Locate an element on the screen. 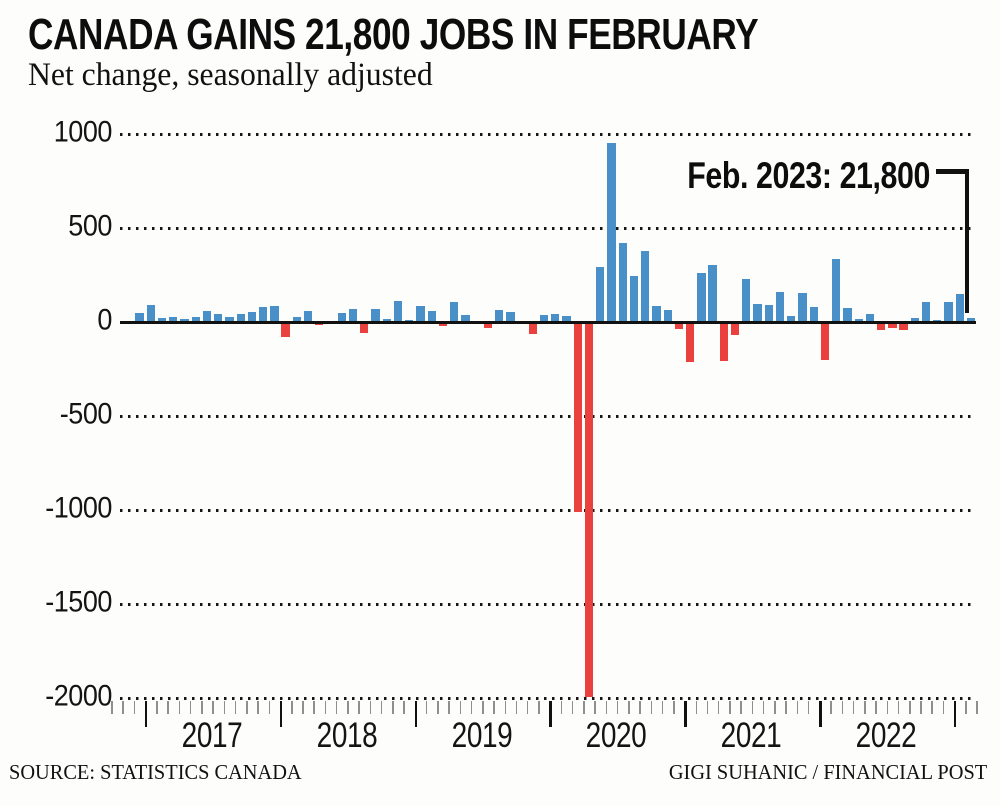 The width and height of the screenshot is (1000, 806). y-axis-label: 500 is located at coordinates (90, 226).